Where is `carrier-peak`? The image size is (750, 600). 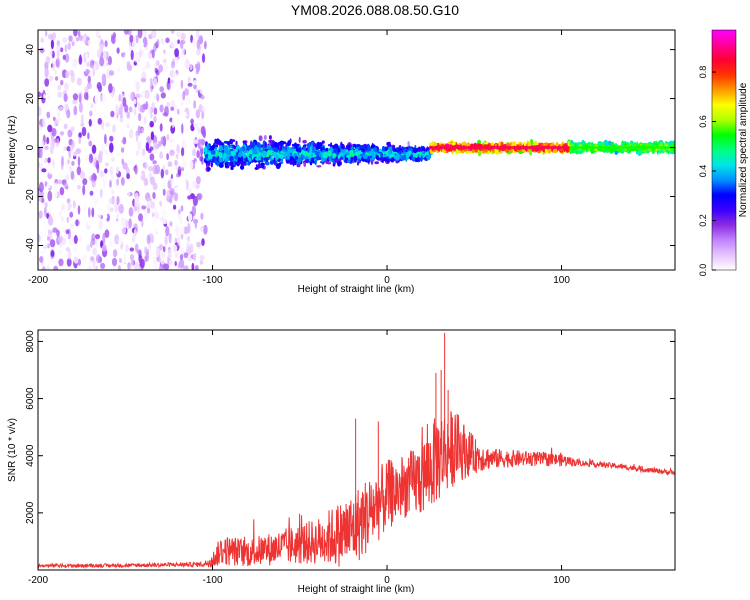 carrier-peak is located at coordinates (447, 147).